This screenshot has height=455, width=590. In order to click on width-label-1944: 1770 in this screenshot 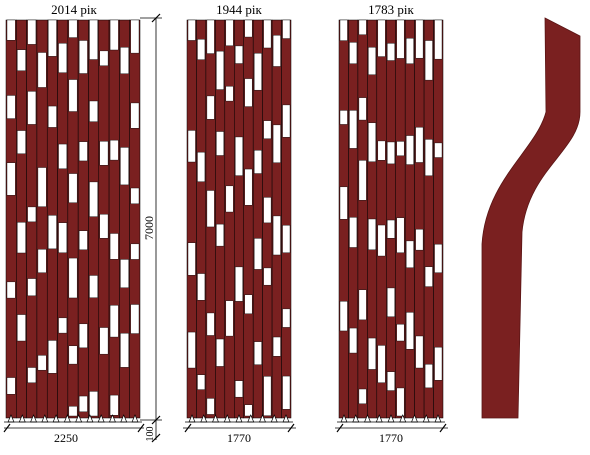, I will do `click(239, 438)`.